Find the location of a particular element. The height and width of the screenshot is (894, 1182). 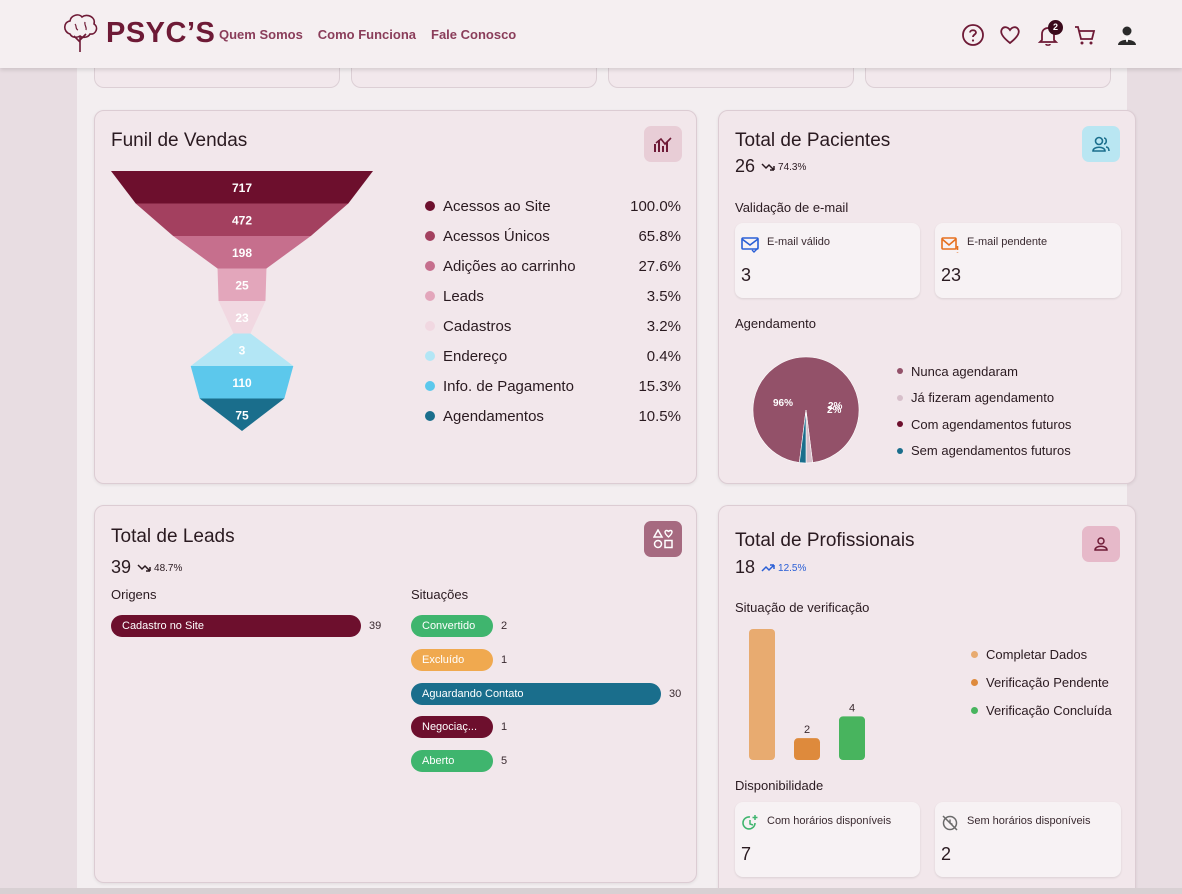

funnel-legend-label: Acessos Únicos is located at coordinates (496, 236).